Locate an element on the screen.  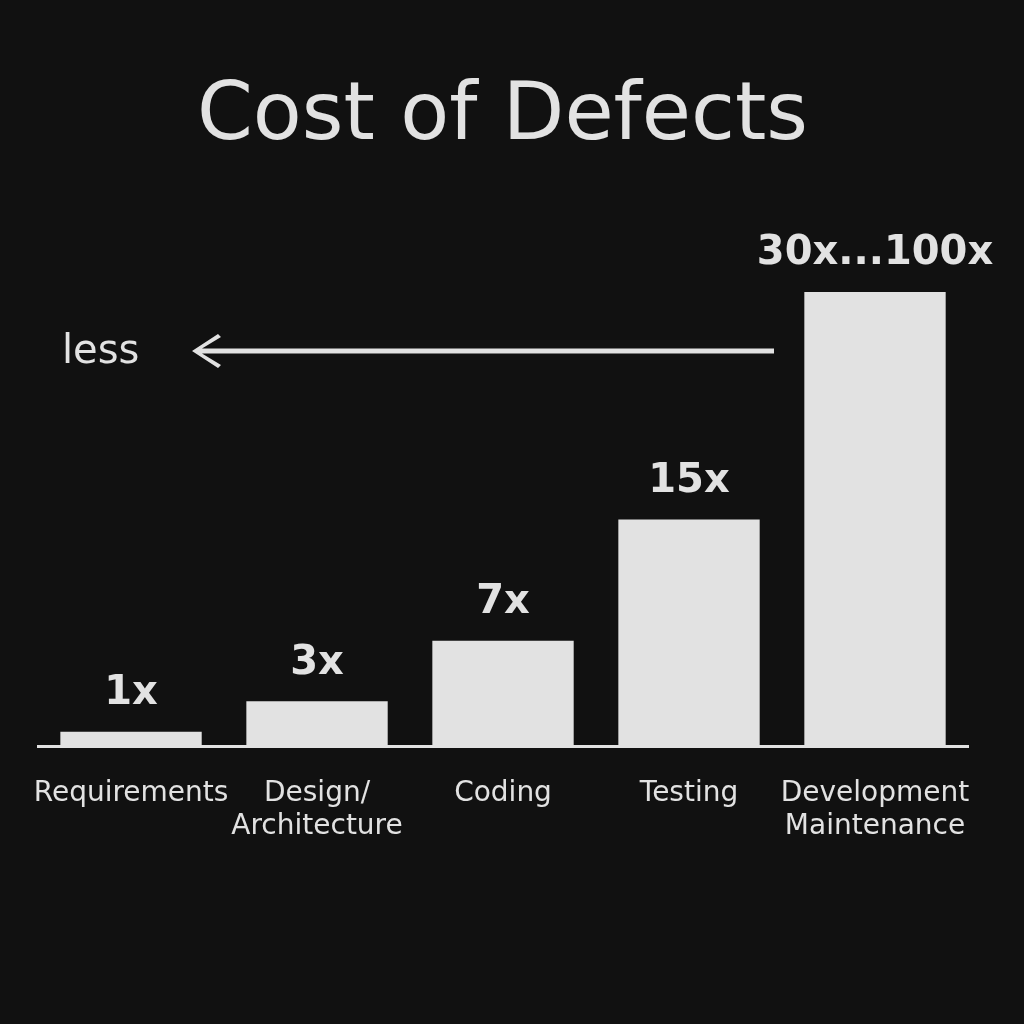
x-tick-label: Development Maintenance is located at coordinates (875, 808).